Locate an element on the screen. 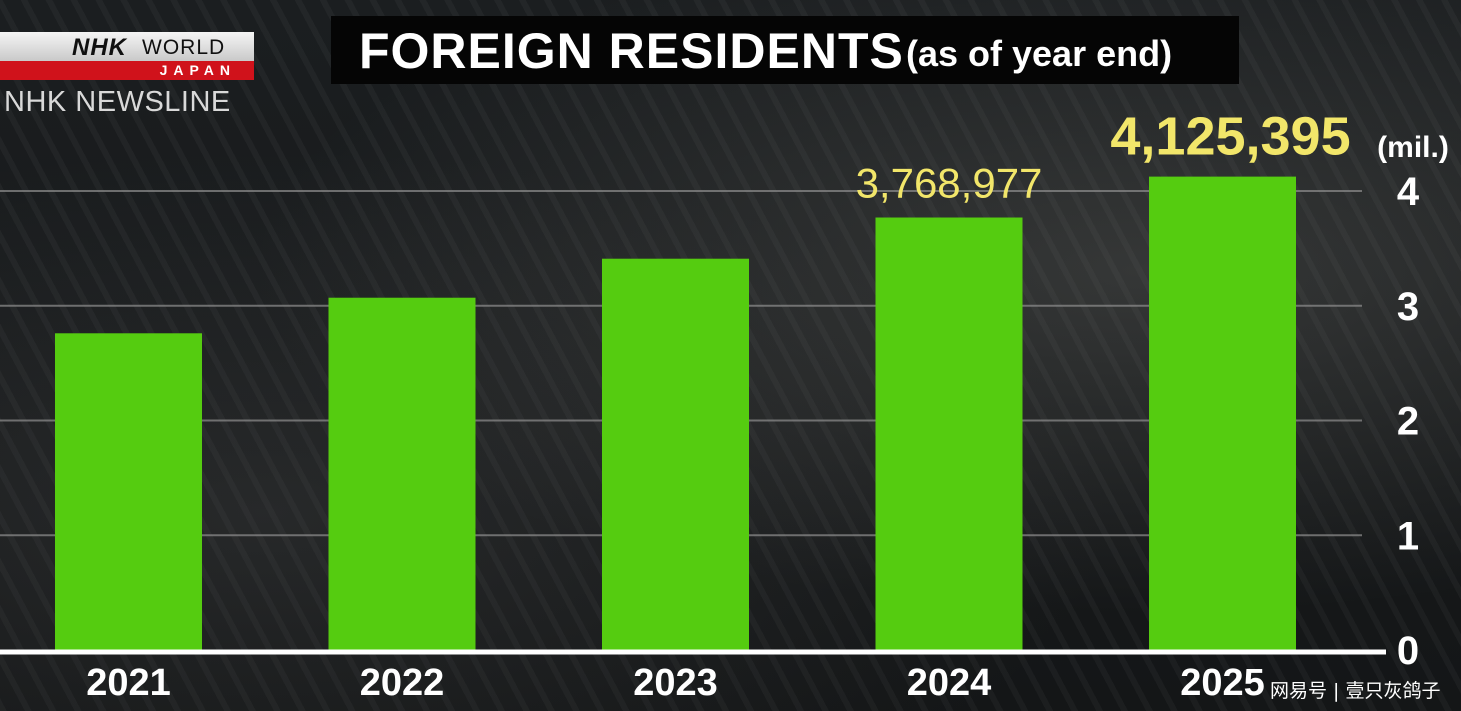  title-box: FOREIGN RESIDENTS (as of year end) is located at coordinates (785, 50).